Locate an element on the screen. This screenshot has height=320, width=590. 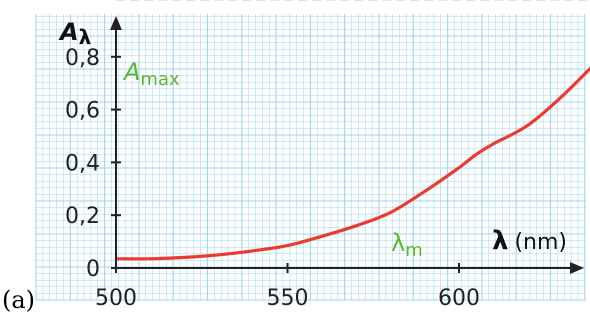
x-tick-label: 600 is located at coordinates (459, 298).